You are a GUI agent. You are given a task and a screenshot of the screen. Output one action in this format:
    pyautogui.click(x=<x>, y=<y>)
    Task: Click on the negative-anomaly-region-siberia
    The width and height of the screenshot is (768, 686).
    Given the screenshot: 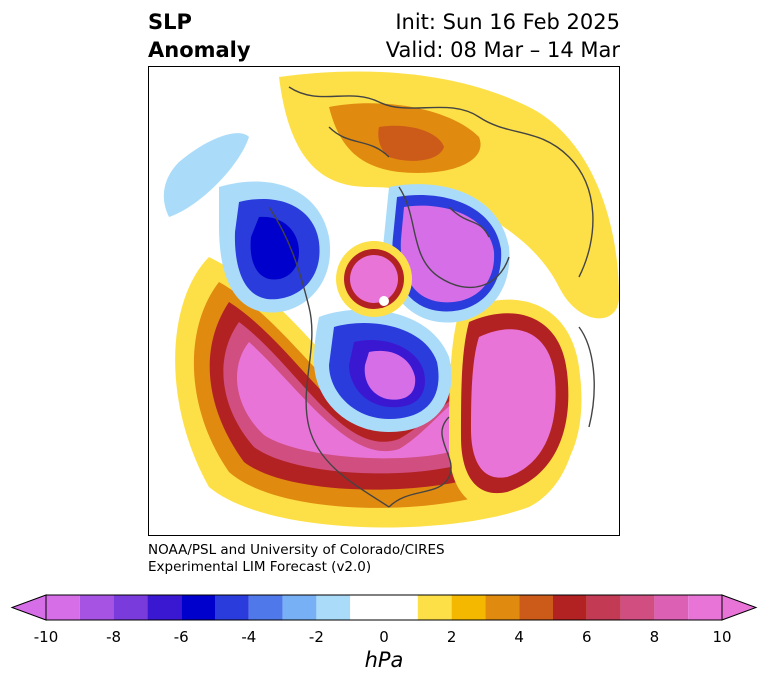 What is the action you would take?
    pyautogui.click(x=446, y=253)
    